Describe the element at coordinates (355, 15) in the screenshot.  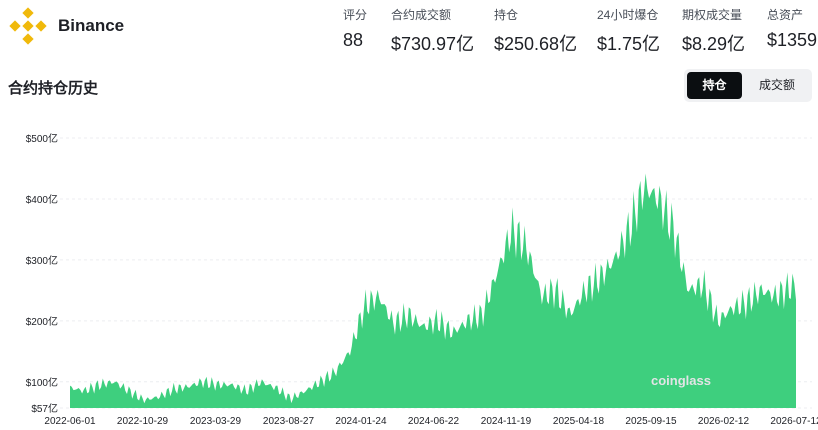
I see `stat-label: 评分` at that location.